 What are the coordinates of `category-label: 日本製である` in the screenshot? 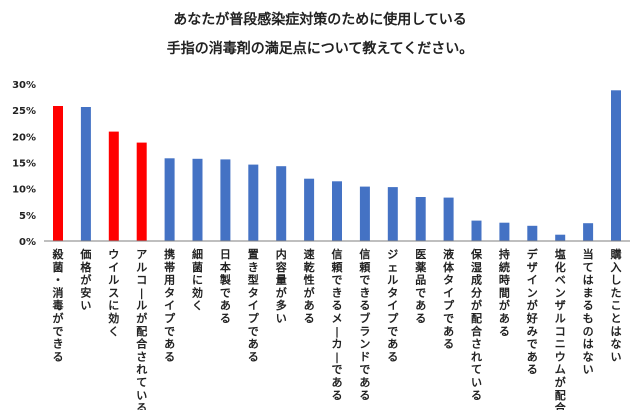 It's located at (225, 286).